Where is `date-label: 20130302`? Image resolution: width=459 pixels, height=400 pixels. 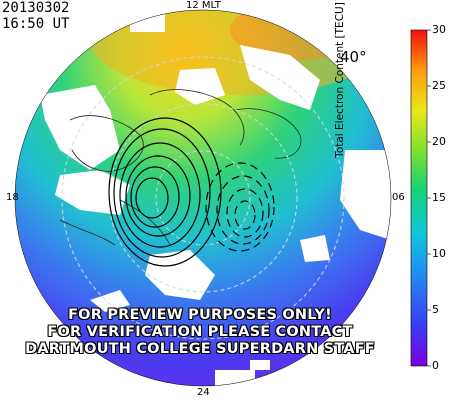 date-label: 20130302 is located at coordinates (36, 8).